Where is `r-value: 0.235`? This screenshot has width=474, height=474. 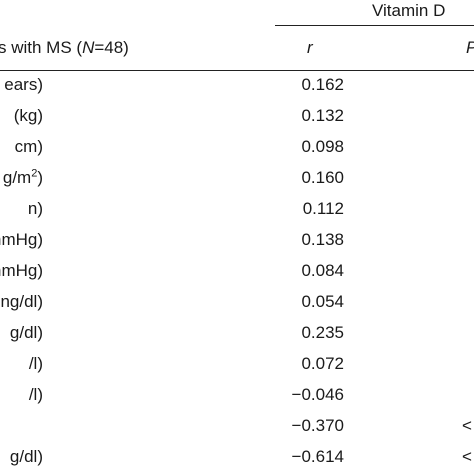
r-value: 0.235 is located at coordinates (322, 332).